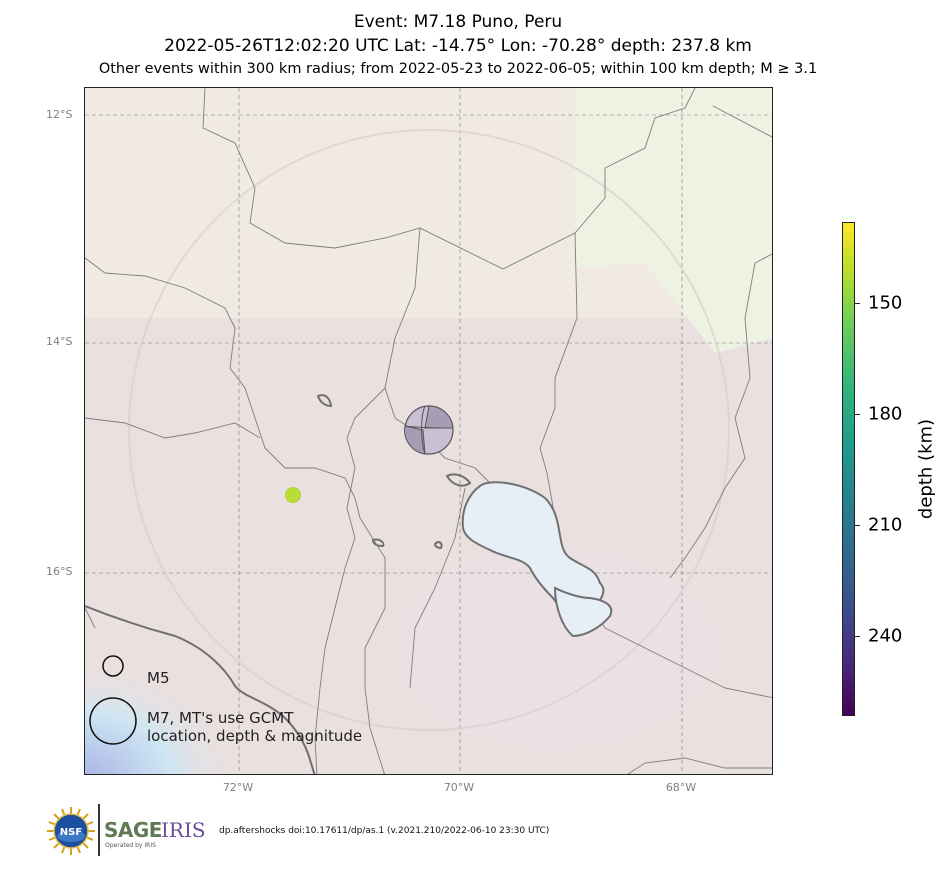 This screenshot has height=874, width=952. I want to click on colorbar-label-150: 150, so click(885, 303).